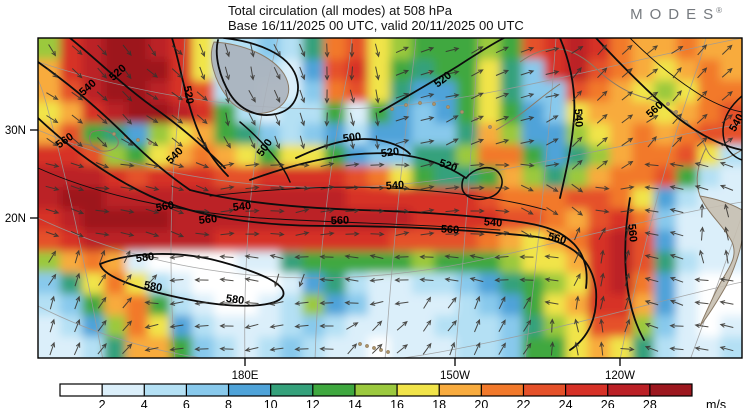  I want to click on graticule-line, so click(400, 198).